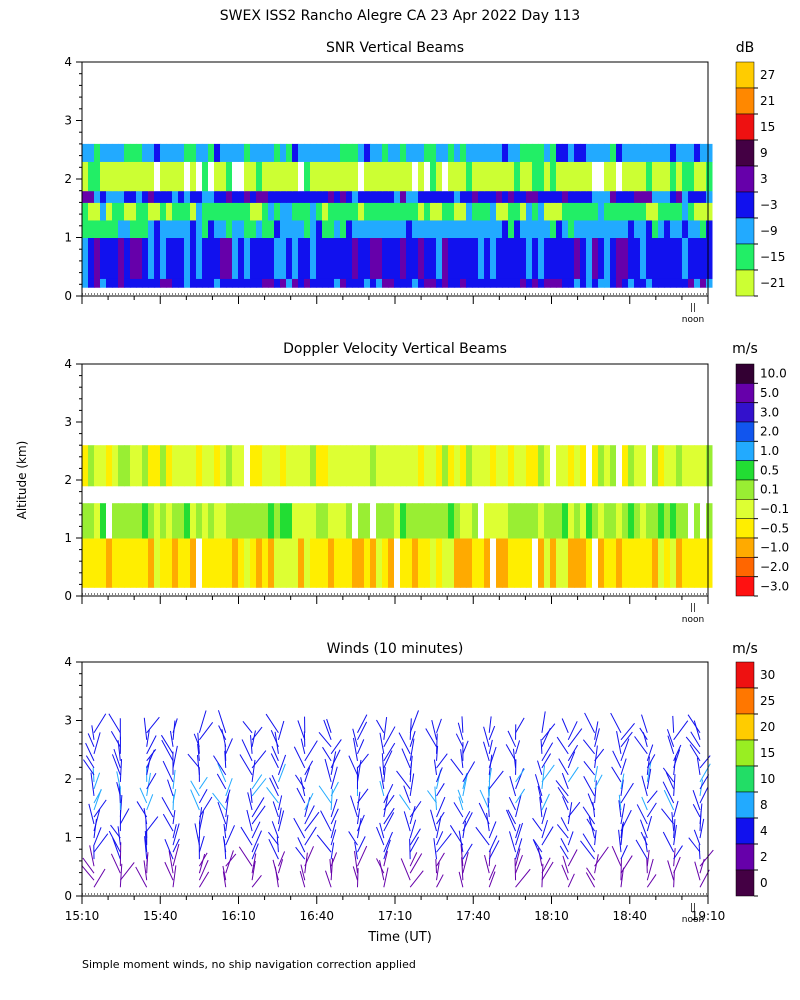  Describe the element at coordinates (769, 432) in the screenshot. I see `colorbar-label: 2.0` at that location.